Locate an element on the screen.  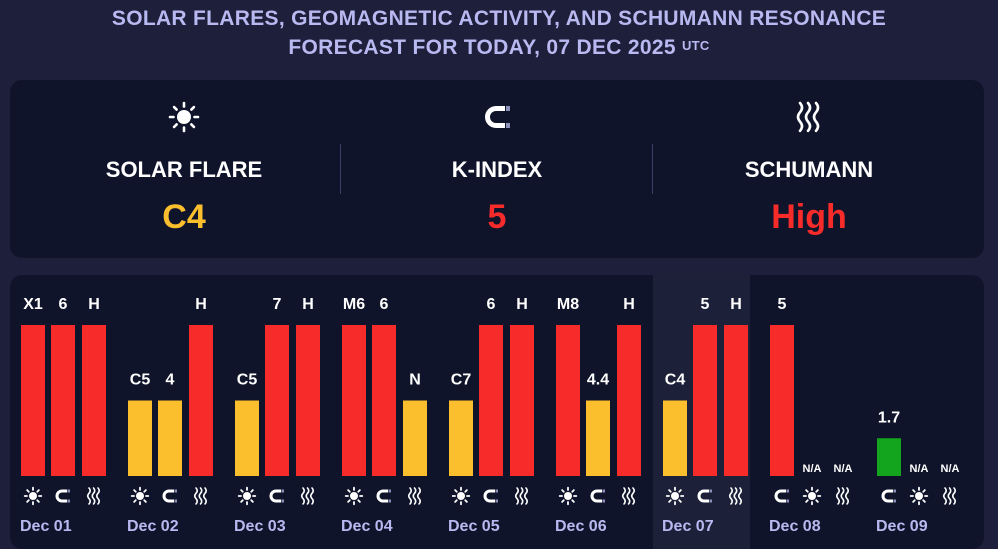
title-utc: UTC is located at coordinates (695, 45).